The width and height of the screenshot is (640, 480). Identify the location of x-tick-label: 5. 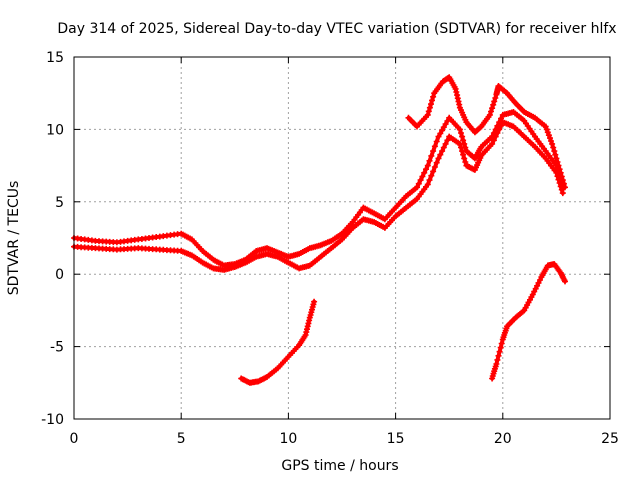
(181, 439).